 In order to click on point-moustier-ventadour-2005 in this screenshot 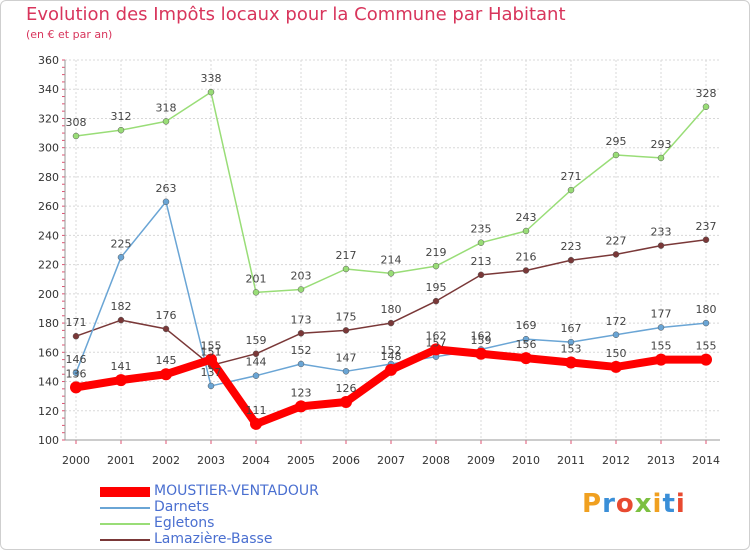, I will do `click(301, 406)`.